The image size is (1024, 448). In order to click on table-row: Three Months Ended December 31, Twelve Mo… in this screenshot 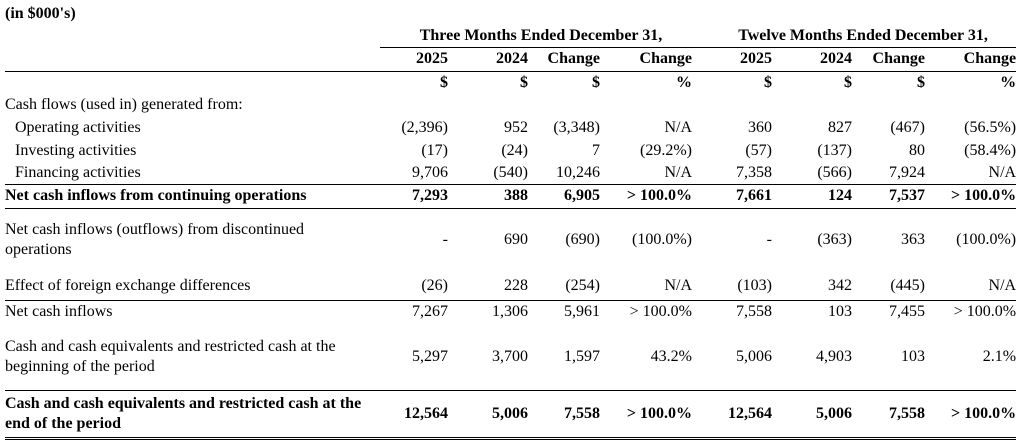, I will do `click(511, 37)`.